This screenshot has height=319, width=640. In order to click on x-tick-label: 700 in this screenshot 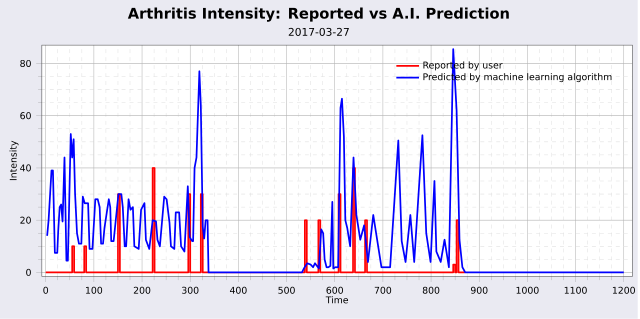, I will do `click(383, 290)`.